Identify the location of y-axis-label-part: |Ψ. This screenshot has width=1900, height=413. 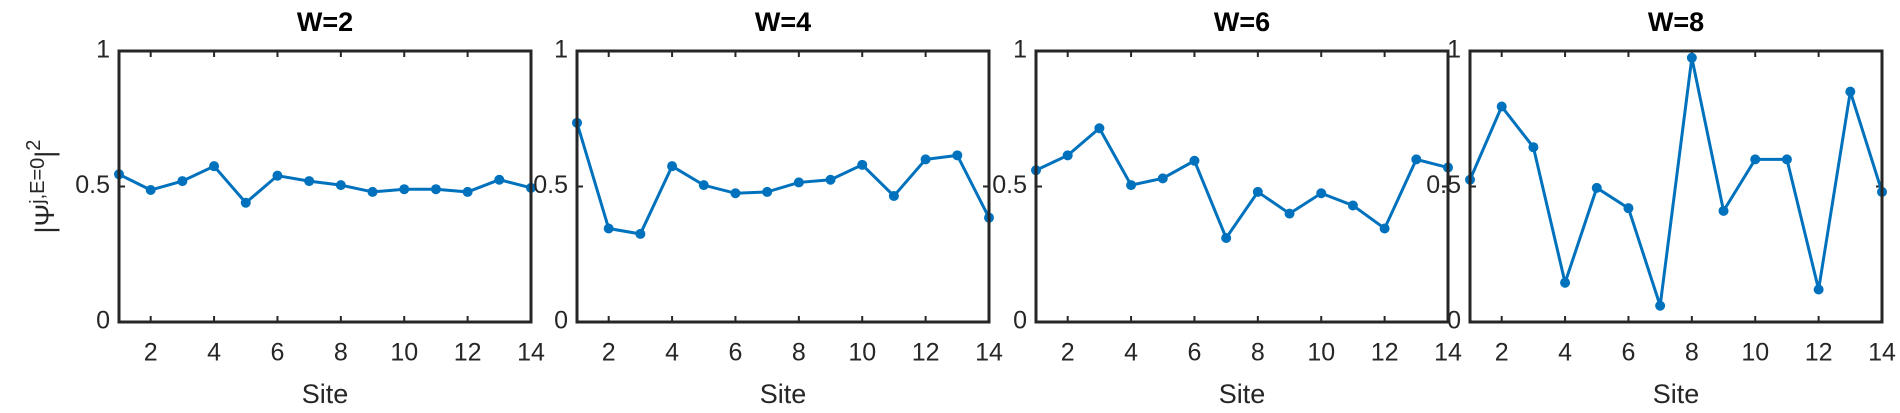
(45, 219).